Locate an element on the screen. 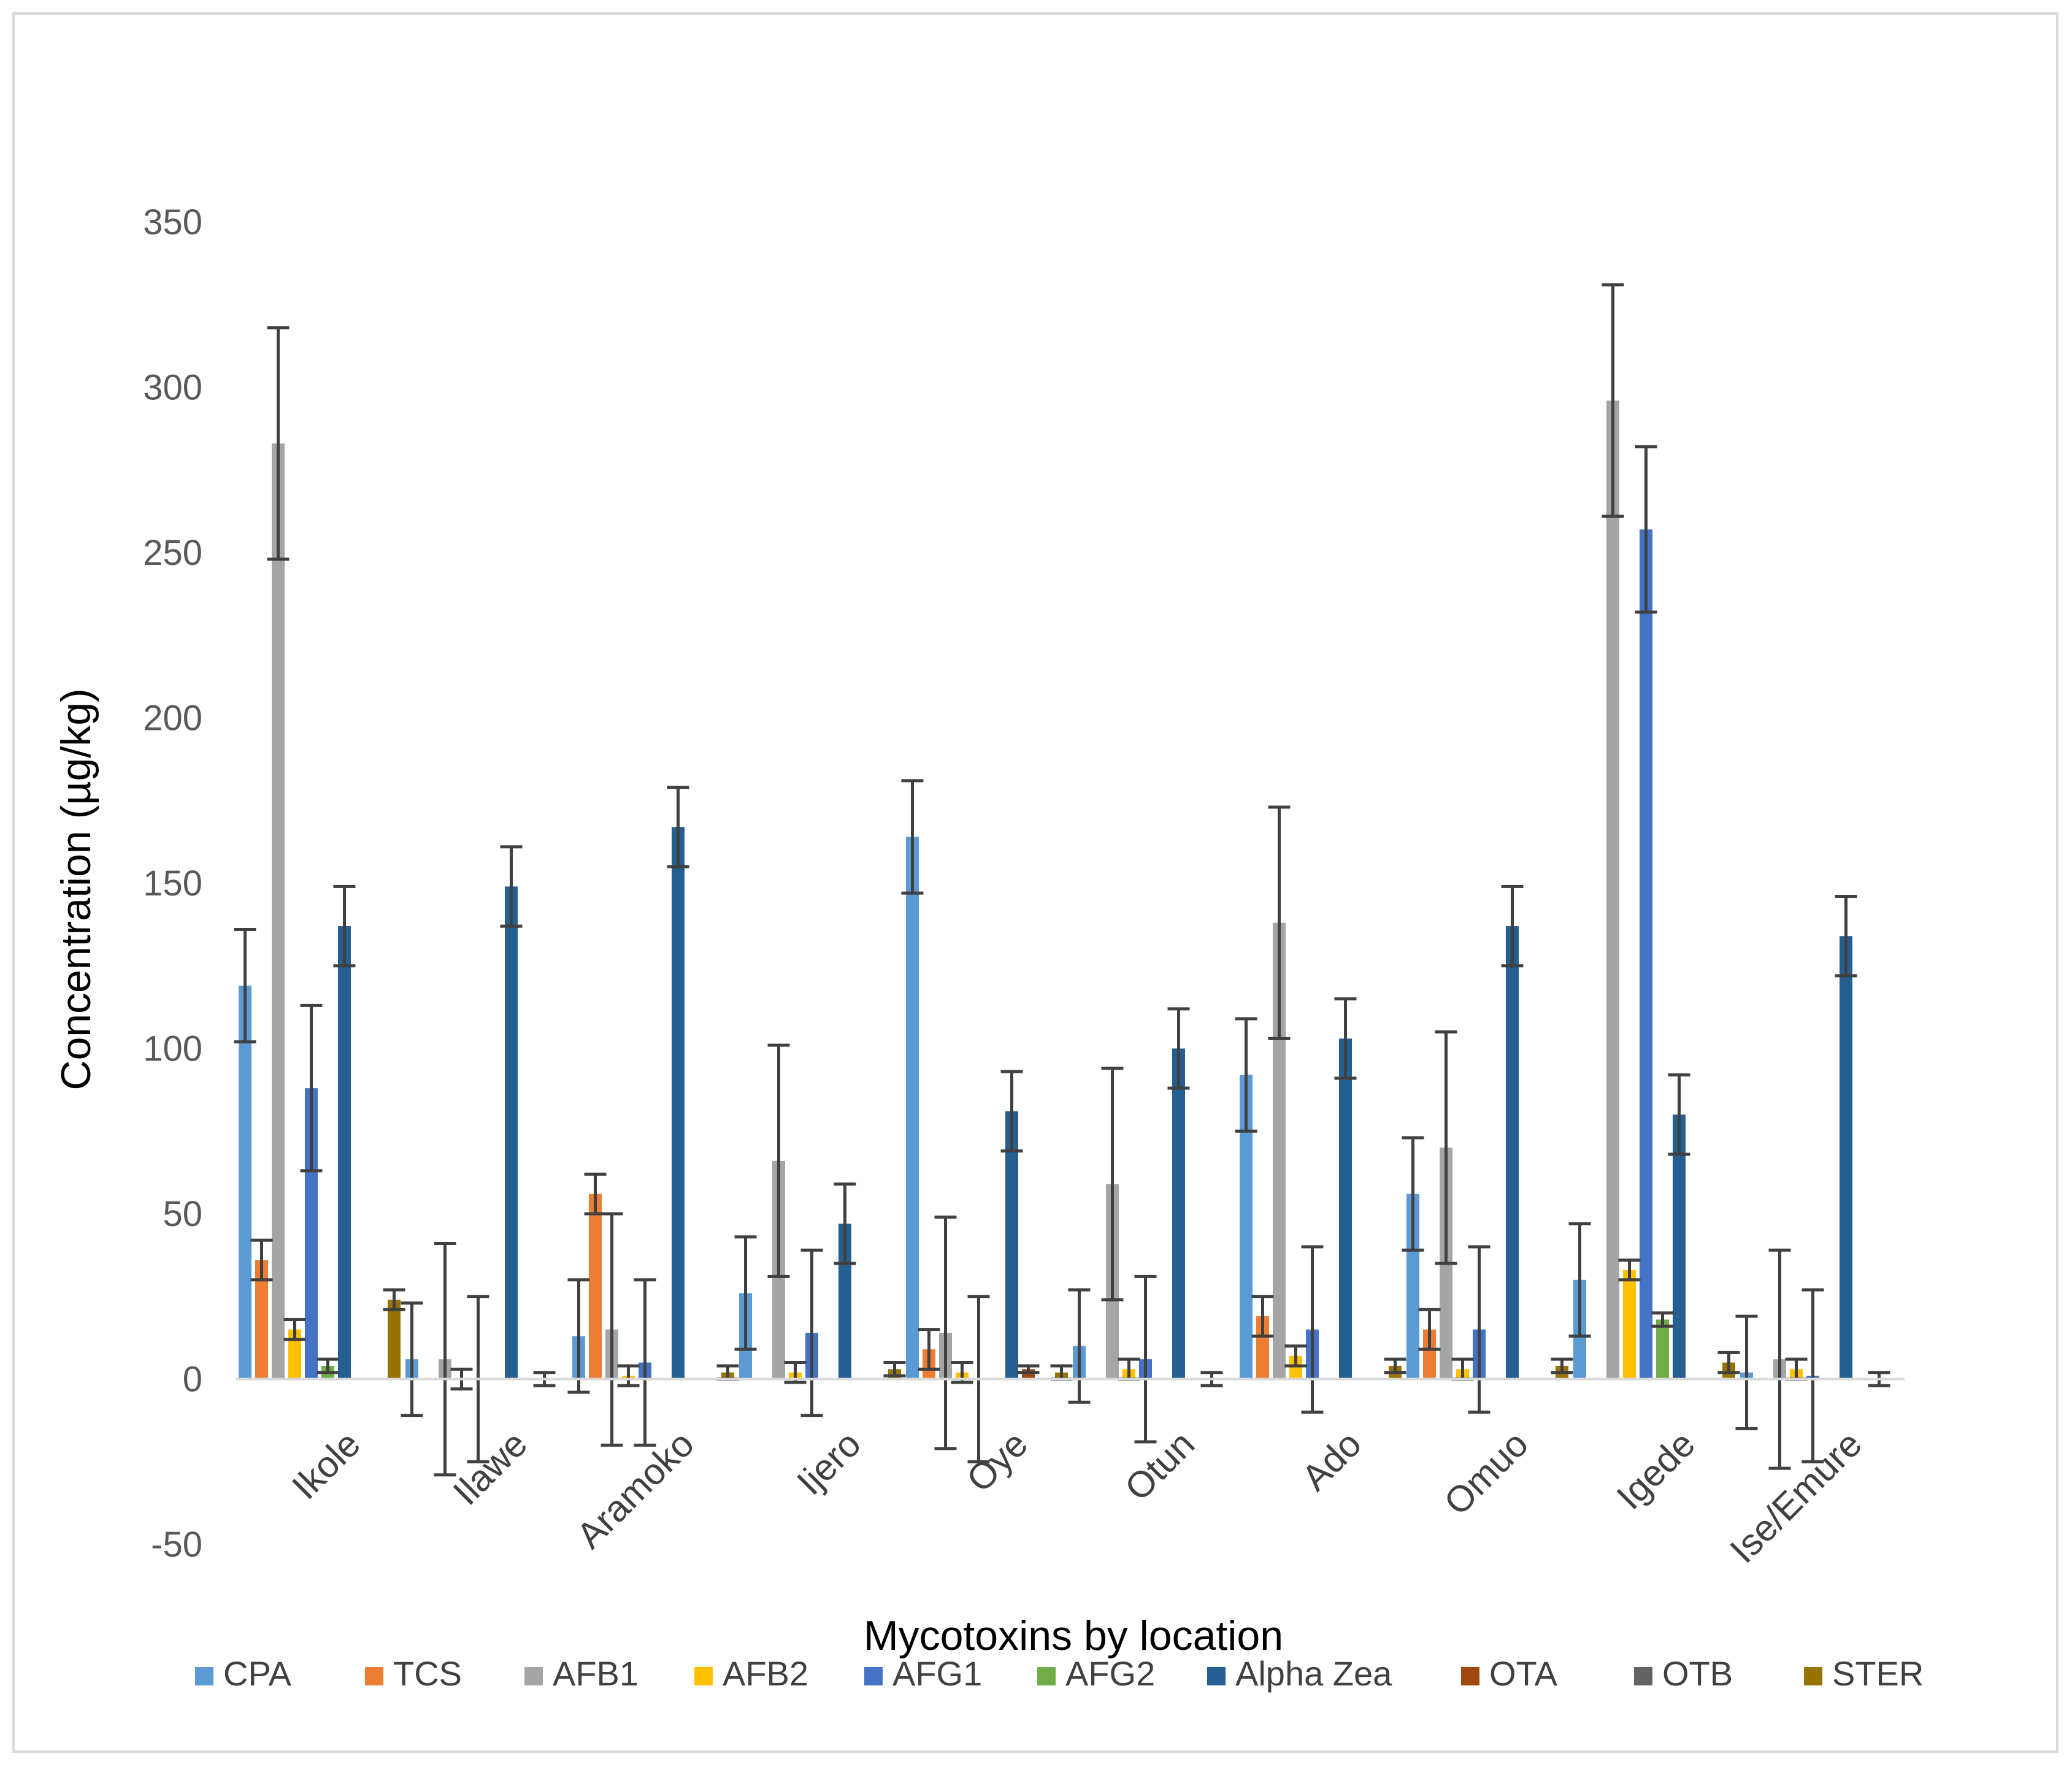  legend-label: CPA is located at coordinates (257, 1673).